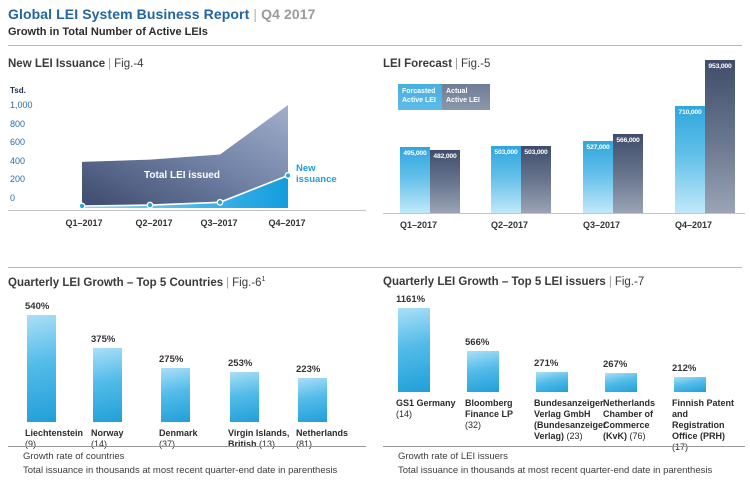  Describe the element at coordinates (549, 435) in the screenshot. I see `category-name-line: Verlag)` at that location.